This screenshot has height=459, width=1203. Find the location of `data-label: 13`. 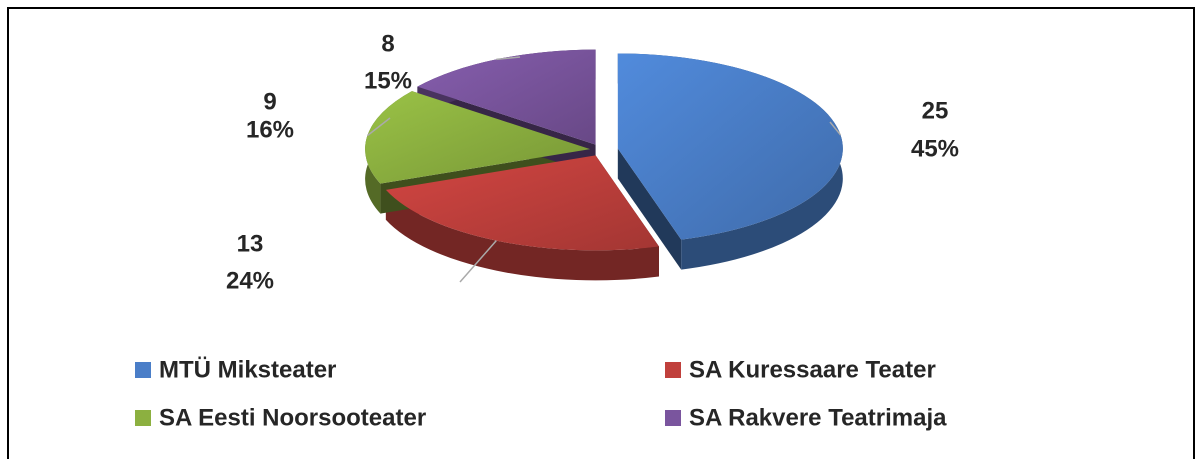

data-label: 13 is located at coordinates (250, 243).